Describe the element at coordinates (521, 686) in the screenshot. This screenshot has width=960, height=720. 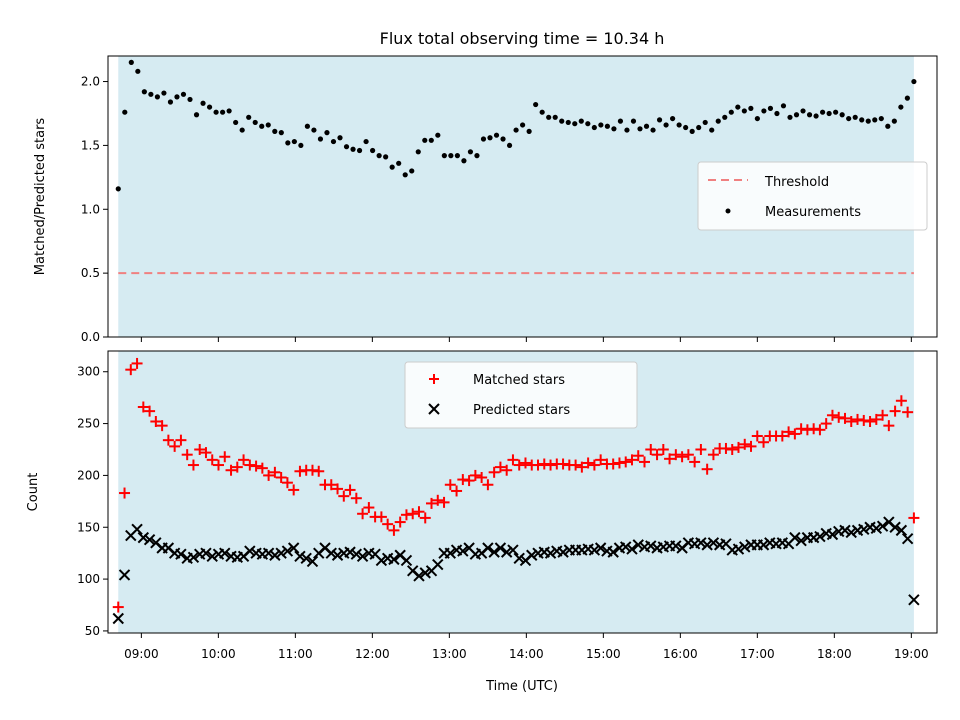
I see `x-axis-label: Time (UTC)` at that location.